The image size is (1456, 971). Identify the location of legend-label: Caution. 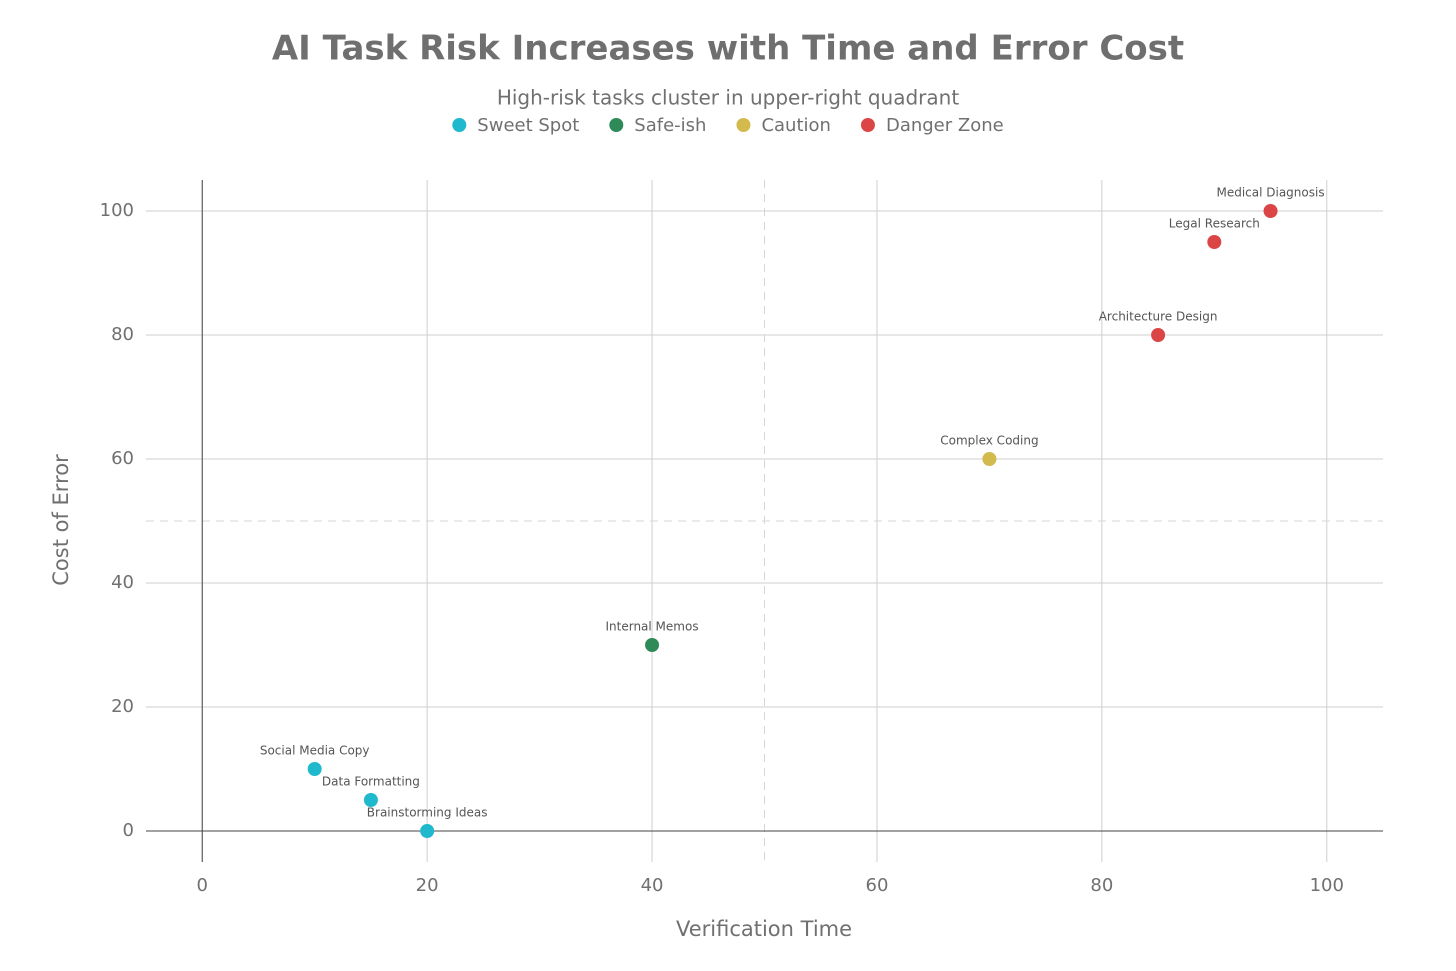
(796, 125).